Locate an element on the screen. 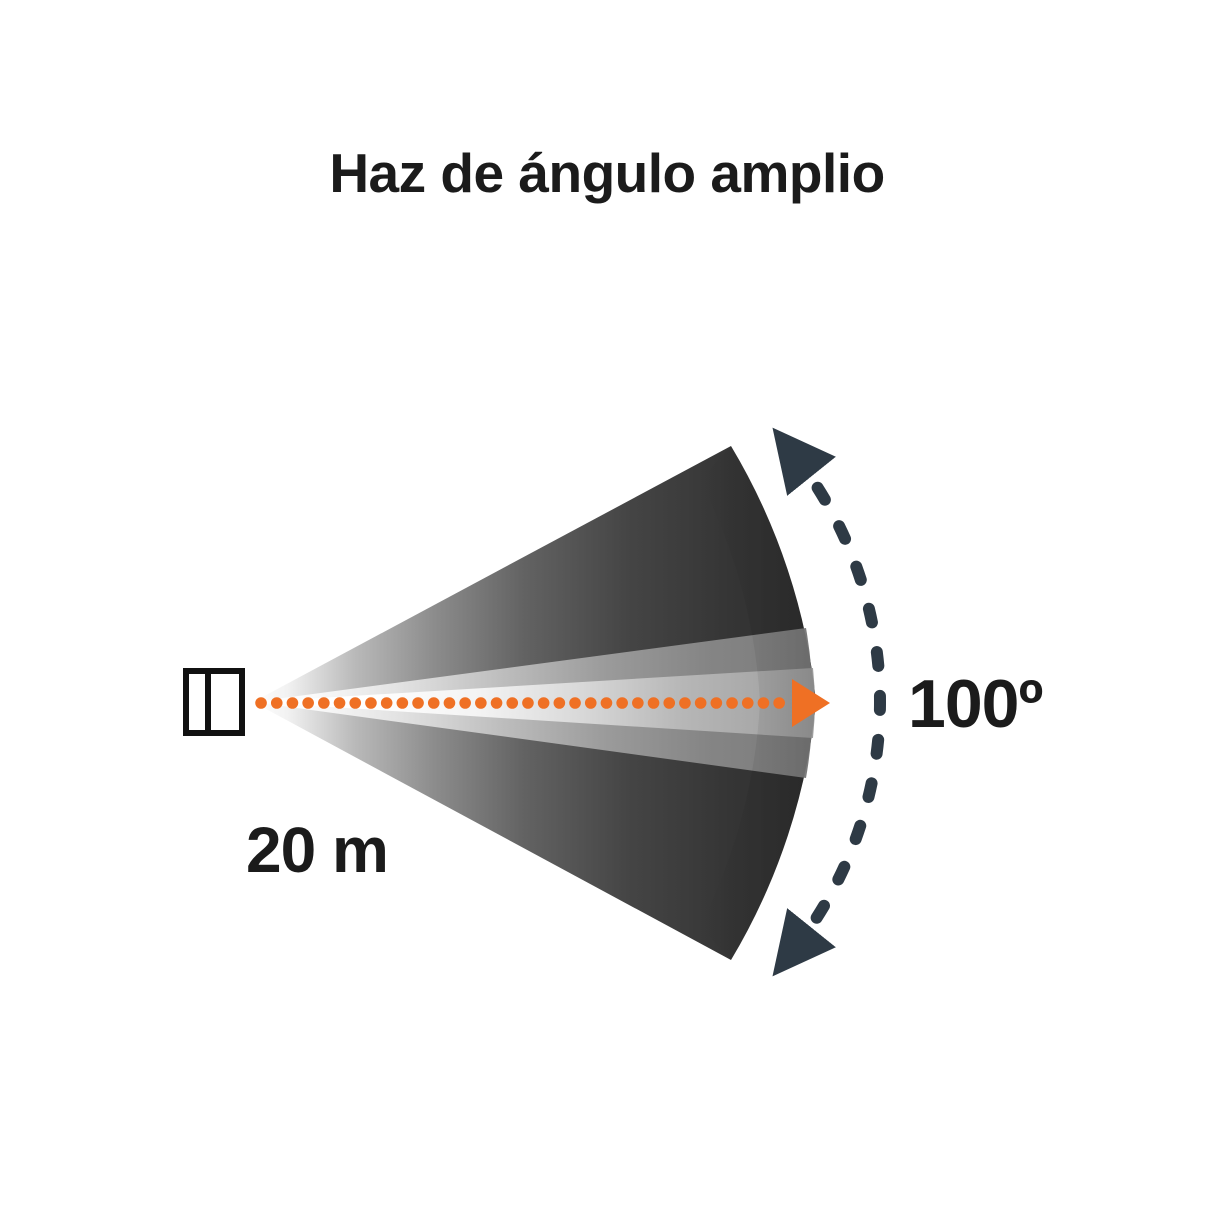 The height and width of the screenshot is (1214, 1214). angle-arc-dashed-path is located at coordinates (829, 702).